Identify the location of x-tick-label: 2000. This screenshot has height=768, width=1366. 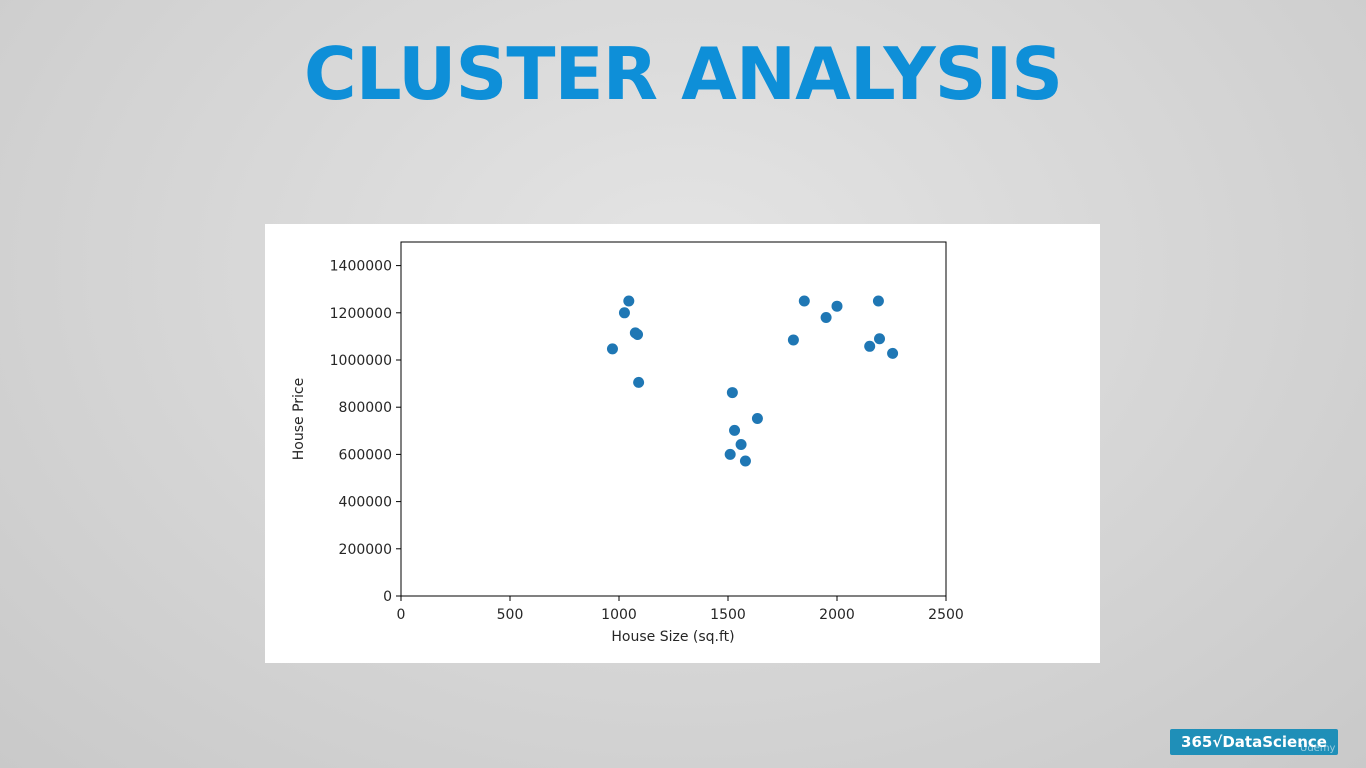
(837, 615).